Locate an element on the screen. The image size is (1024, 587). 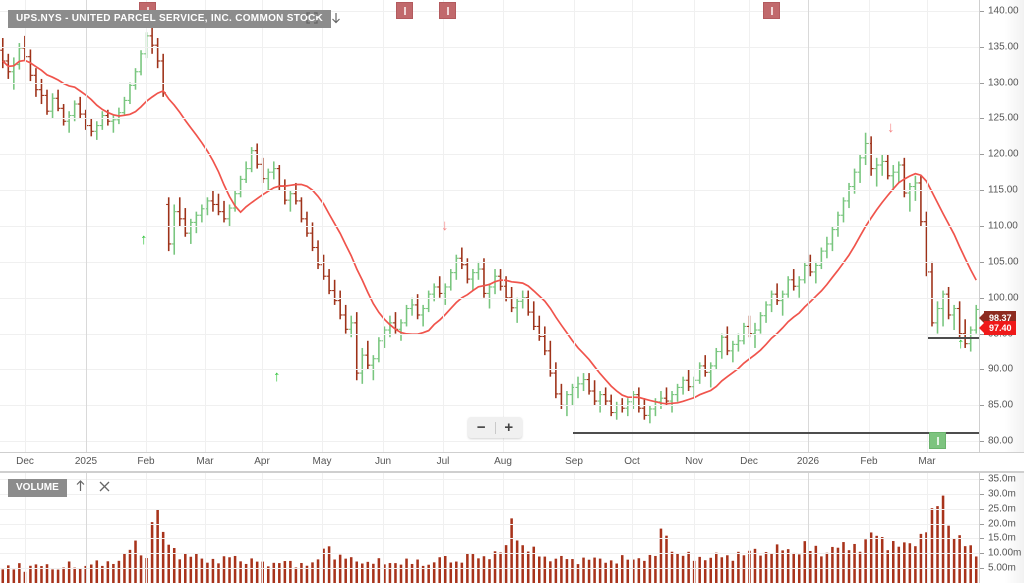
zoom-in-button: + is located at coordinates (509, 427).